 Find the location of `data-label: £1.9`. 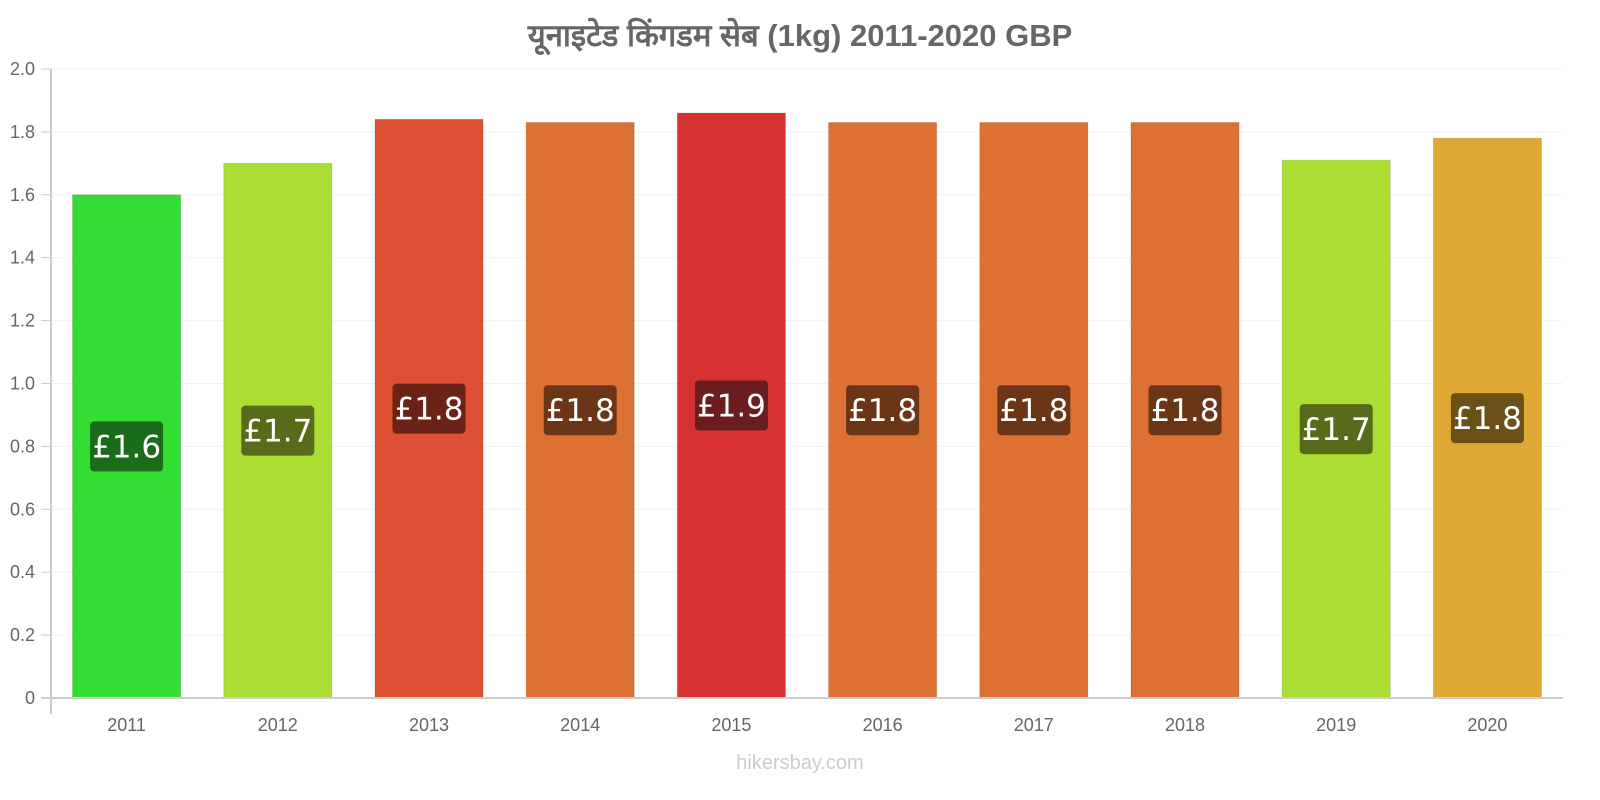

data-label: £1.9 is located at coordinates (731, 407).